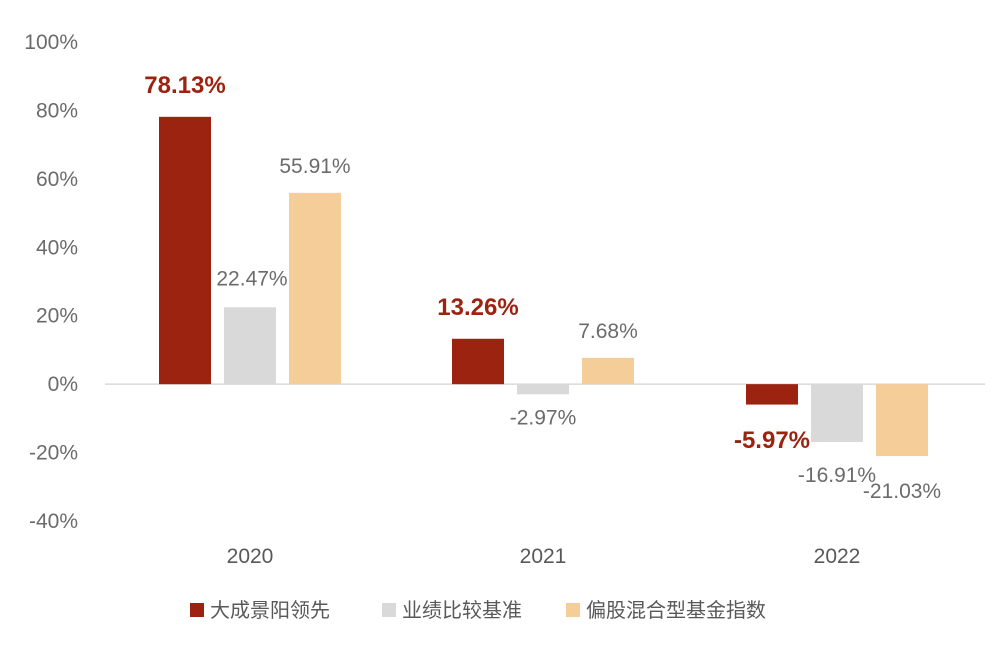 The width and height of the screenshot is (999, 660). Describe the element at coordinates (63, 384) in the screenshot. I see `y-tick-label: 0%` at that location.